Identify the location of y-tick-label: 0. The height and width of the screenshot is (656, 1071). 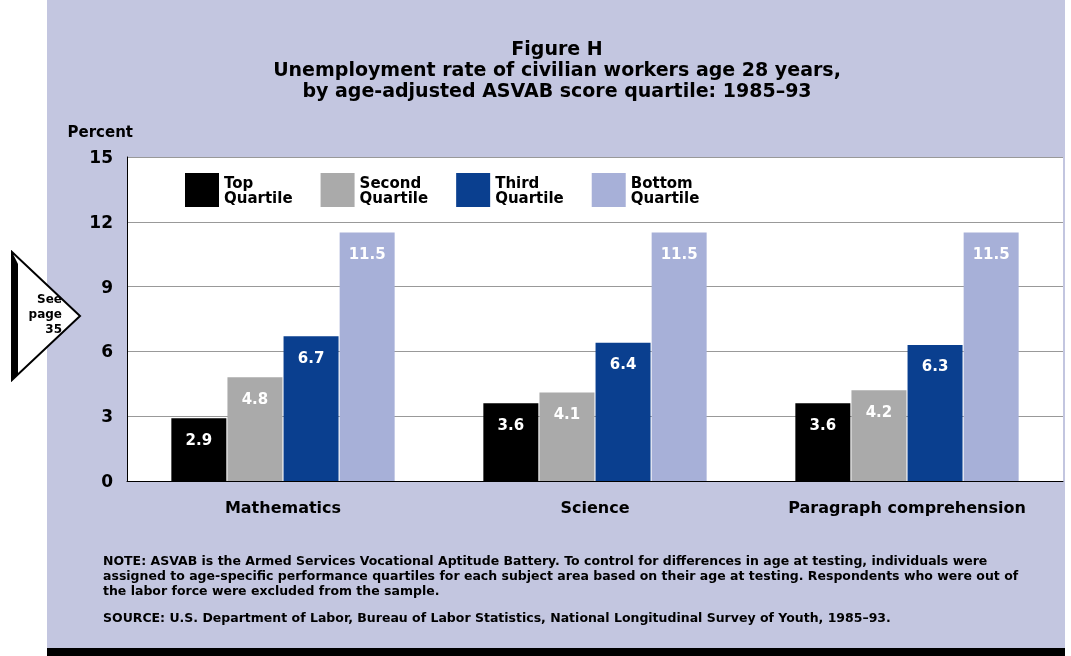
(107, 481).